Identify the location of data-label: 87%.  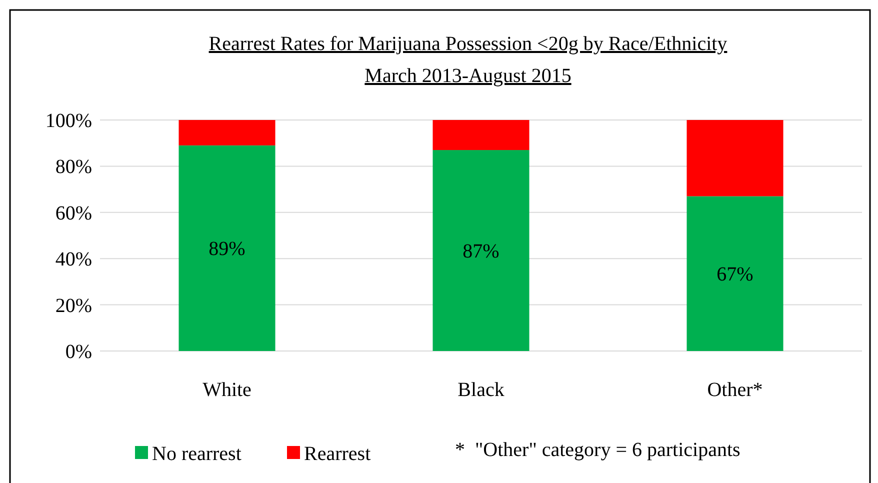
(481, 251).